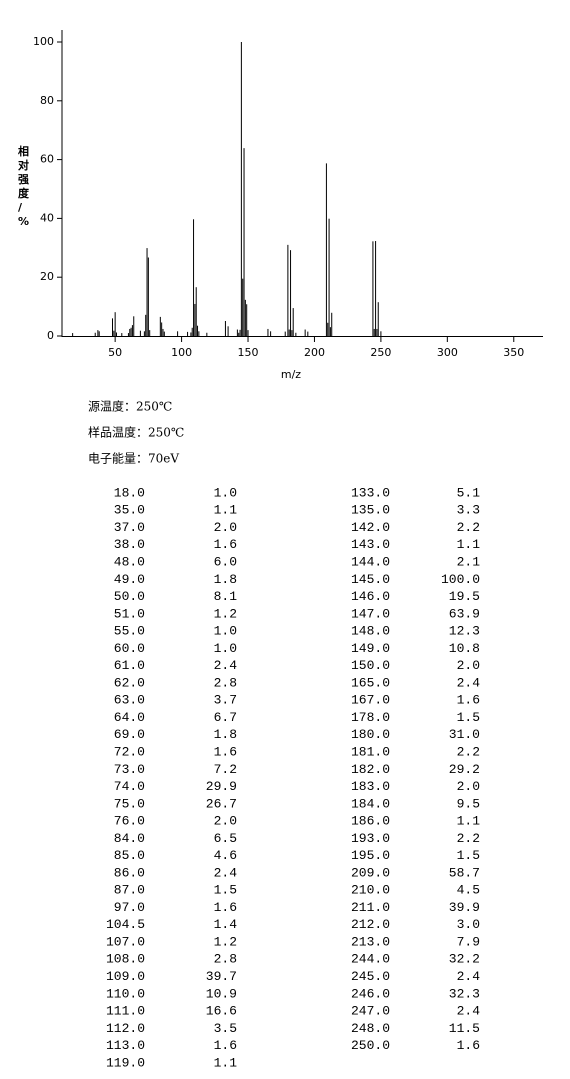 The width and height of the screenshot is (570, 1079). I want to click on condition: 电子能量：70eV, so click(133, 459).